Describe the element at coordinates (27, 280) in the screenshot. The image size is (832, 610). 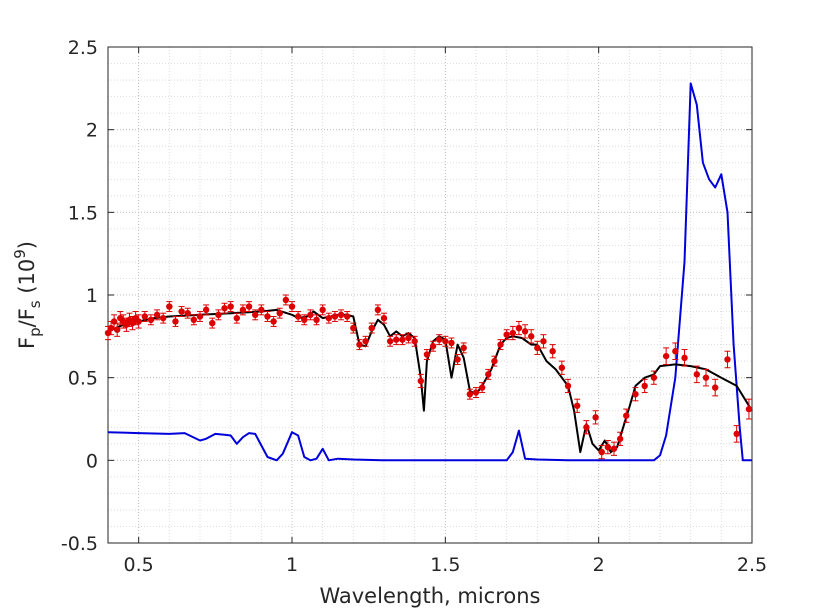
I see `y-axis-title-scale-open: (10` at that location.